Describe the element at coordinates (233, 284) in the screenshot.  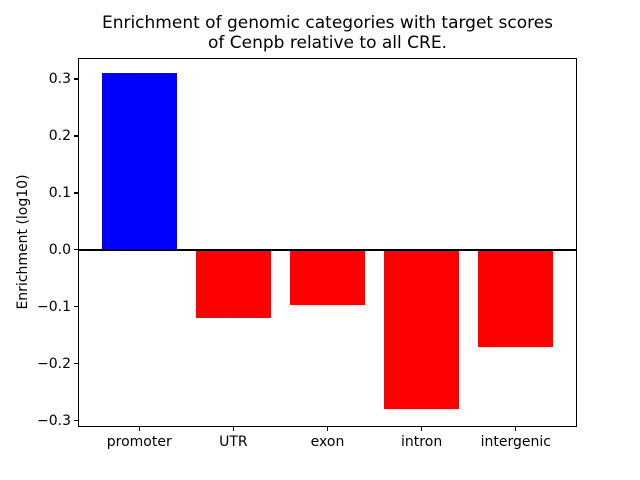
I see `bar-UTR` at that location.